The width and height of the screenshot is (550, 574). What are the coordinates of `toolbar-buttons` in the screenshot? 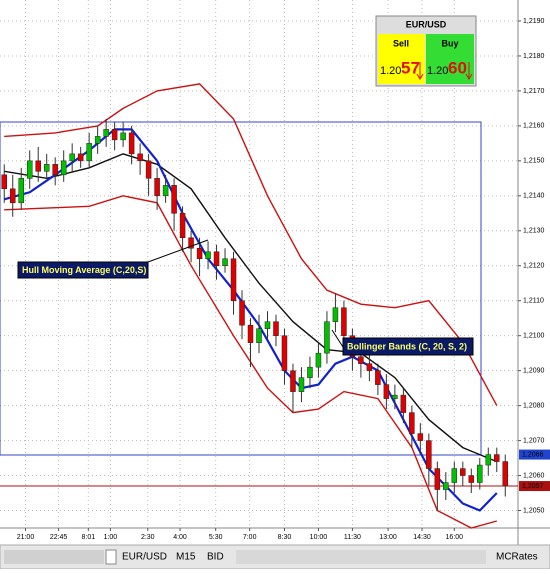 It's located at (54, 557).